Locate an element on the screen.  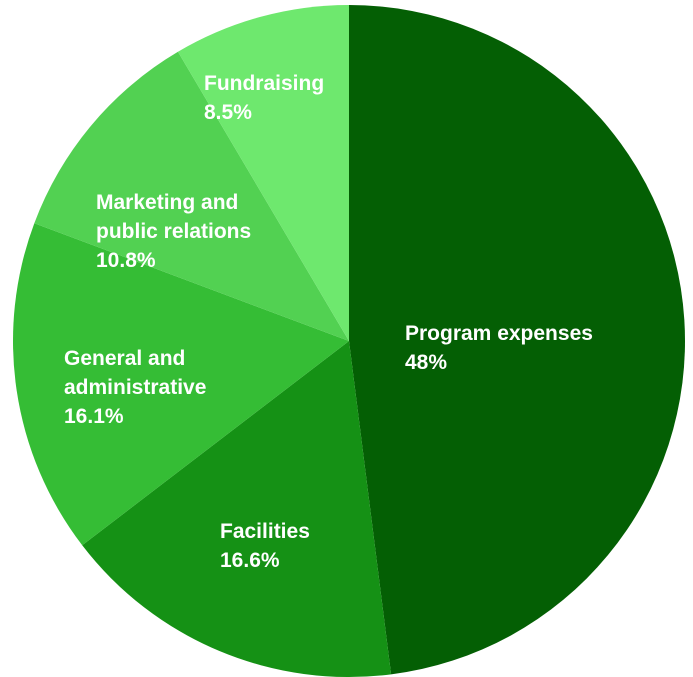
slice-label-program-expenses: Program expenses 48% is located at coordinates (499, 348).